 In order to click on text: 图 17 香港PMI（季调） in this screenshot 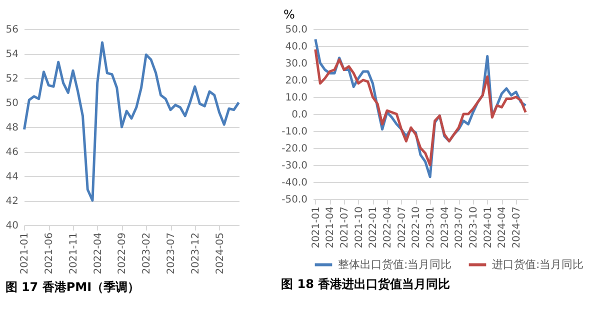, I will do `click(72, 287)`.